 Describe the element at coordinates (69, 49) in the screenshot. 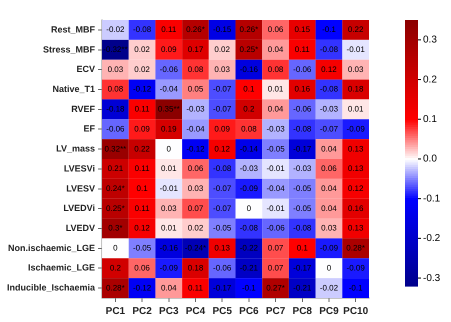

I see `y-tick-label: Stress_MBF` at that location.